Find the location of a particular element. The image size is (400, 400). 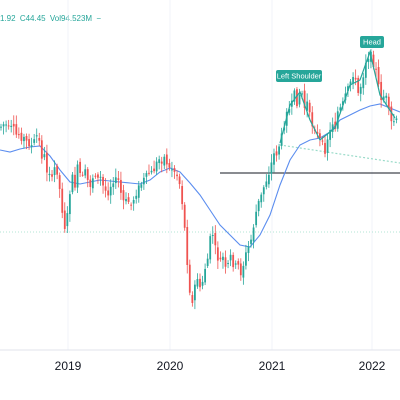

x-tick-label: 2019 is located at coordinates (68, 366).